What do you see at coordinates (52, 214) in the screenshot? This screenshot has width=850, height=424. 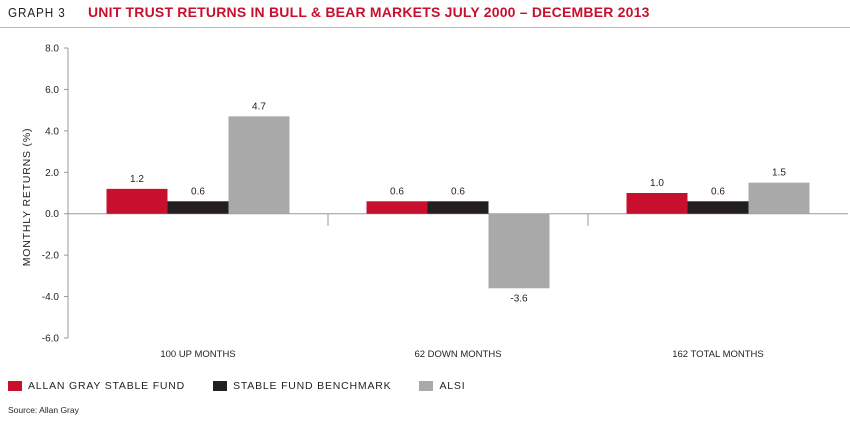 I see `y-tick-label: 0.0` at bounding box center [52, 214].